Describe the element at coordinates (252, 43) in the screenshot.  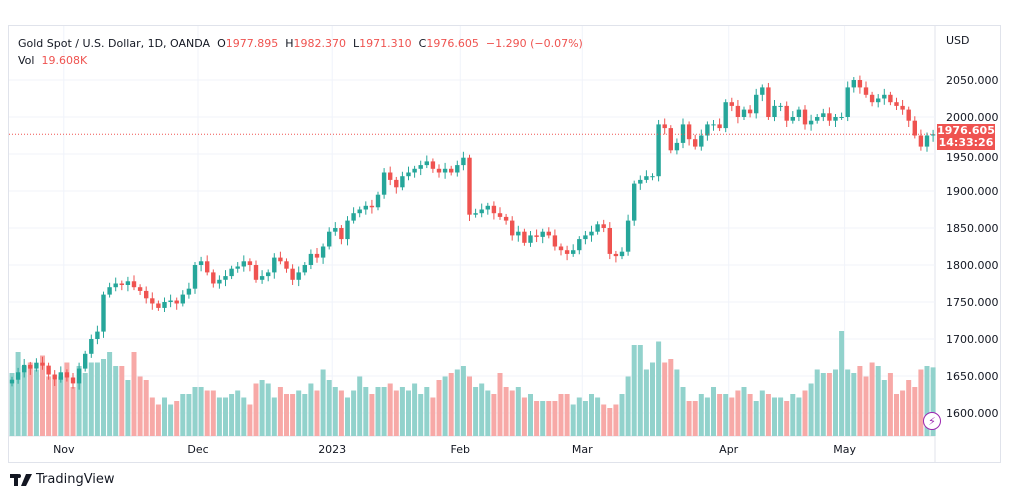
I see `open-value: 1977.895` at that location.